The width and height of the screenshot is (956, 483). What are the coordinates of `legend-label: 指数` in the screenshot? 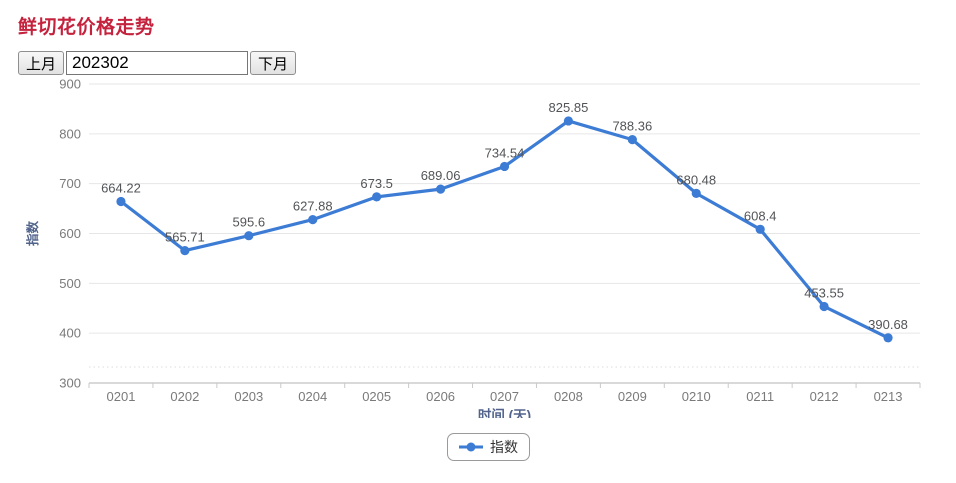 It's located at (504, 447).